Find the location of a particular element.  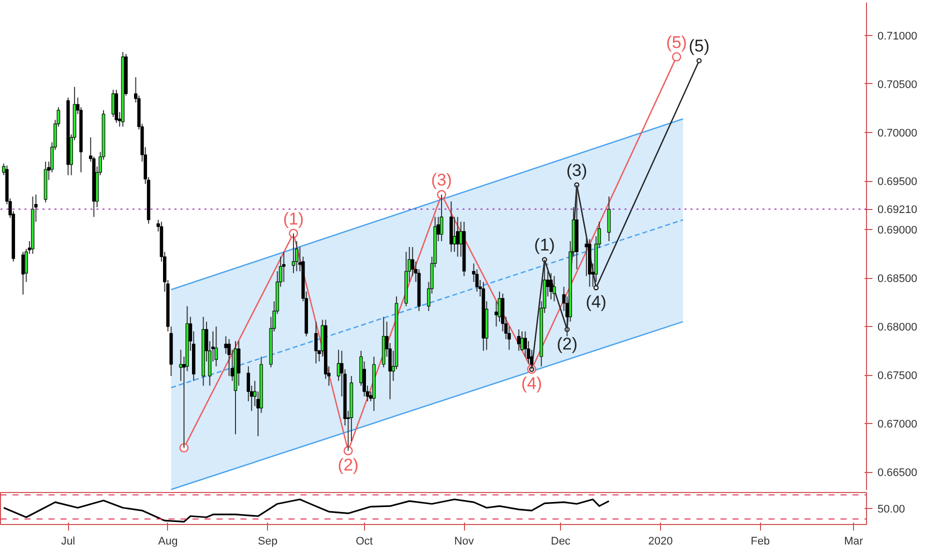

x-tick-label: Jul is located at coordinates (68, 542).